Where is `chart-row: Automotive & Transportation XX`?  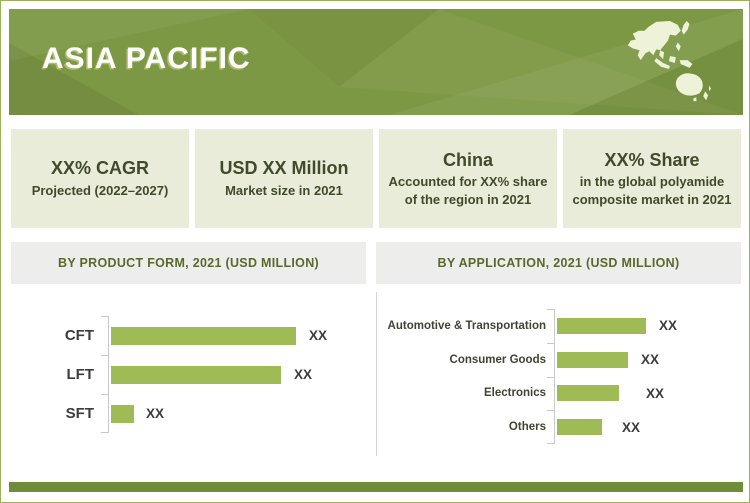 chart-row: Automotive & Transportation XX is located at coordinates (558, 326).